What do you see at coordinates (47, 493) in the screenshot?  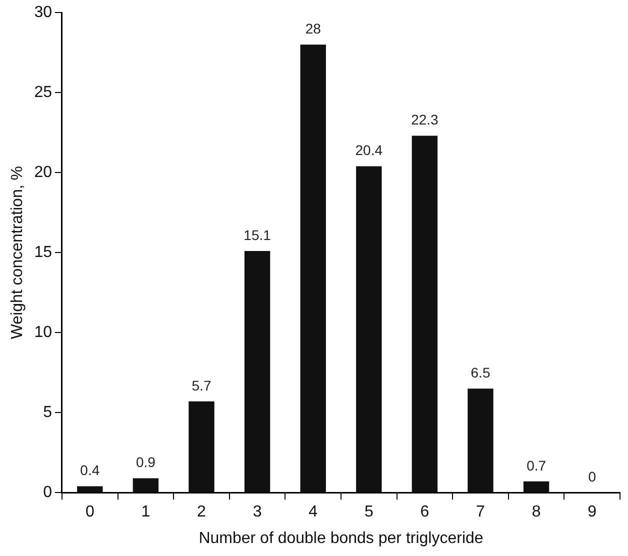 I see `y-tick-label: 0` at bounding box center [47, 493].